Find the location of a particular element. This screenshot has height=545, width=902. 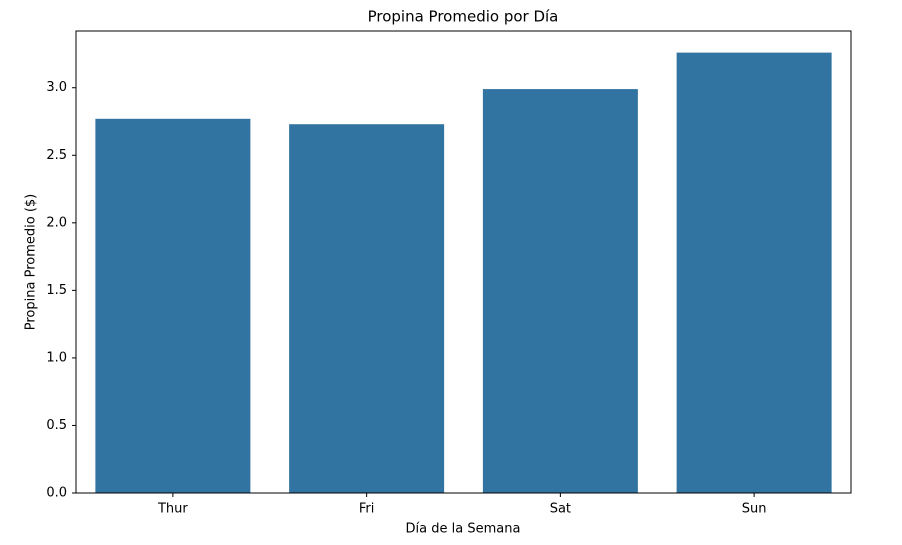

y-tick-label: 3.0 is located at coordinates (56, 87).